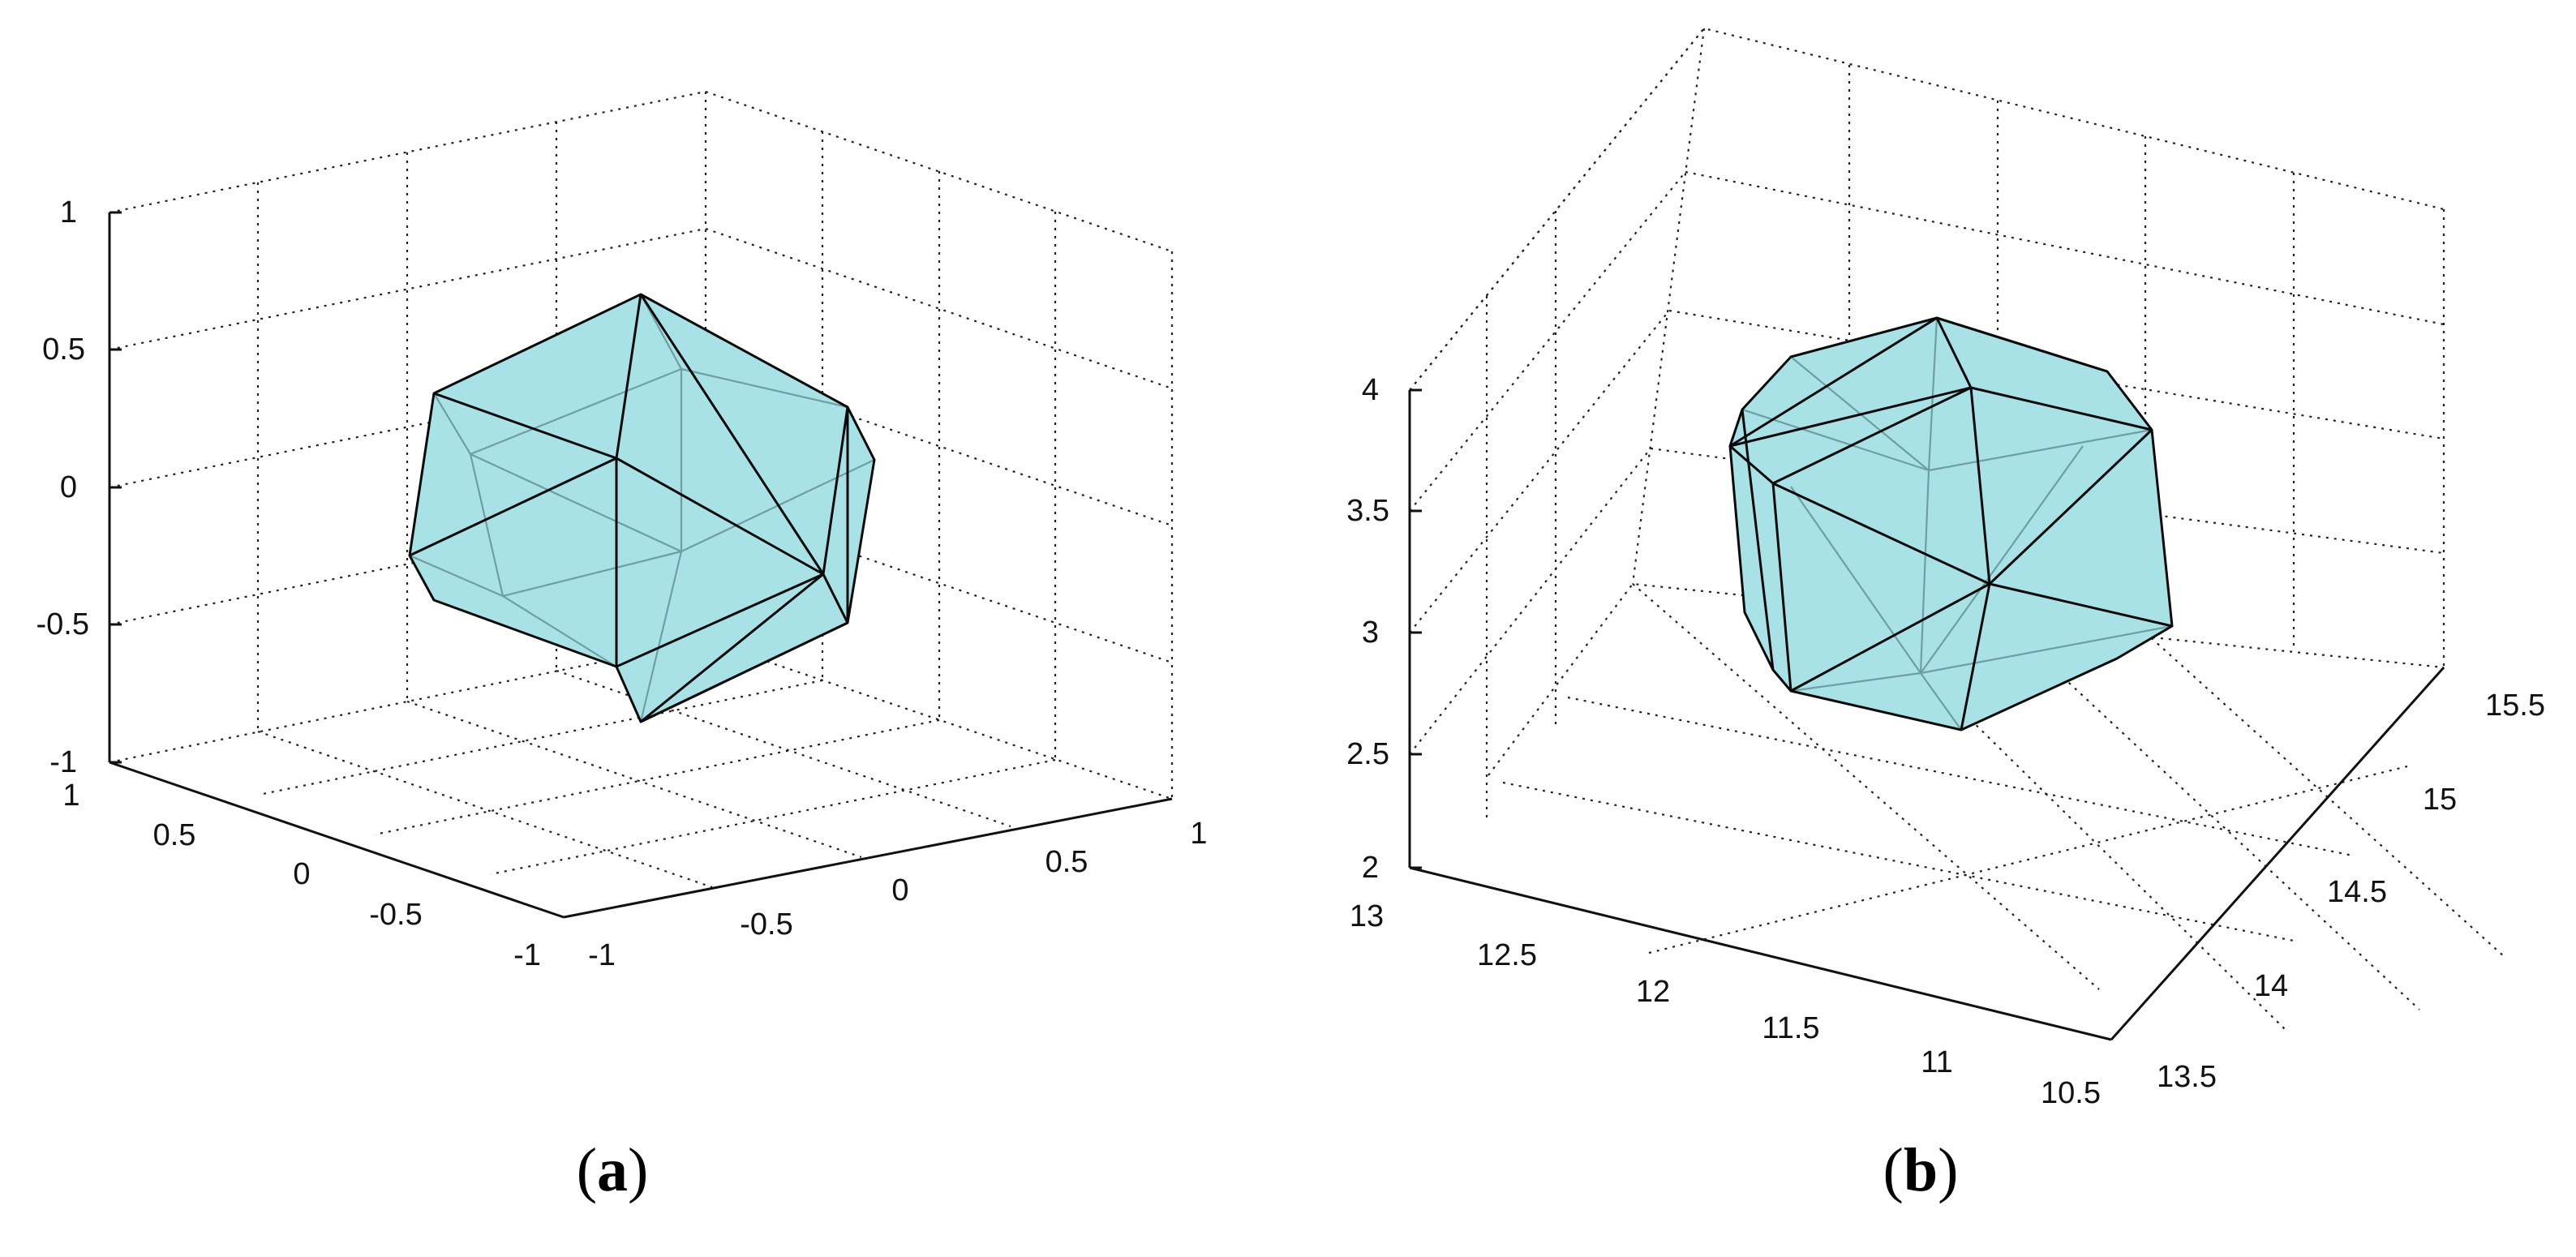 This screenshot has width=2576, height=1257. What do you see at coordinates (2515, 706) in the screenshot?
I see `floor-tick-label: 15.5` at bounding box center [2515, 706].